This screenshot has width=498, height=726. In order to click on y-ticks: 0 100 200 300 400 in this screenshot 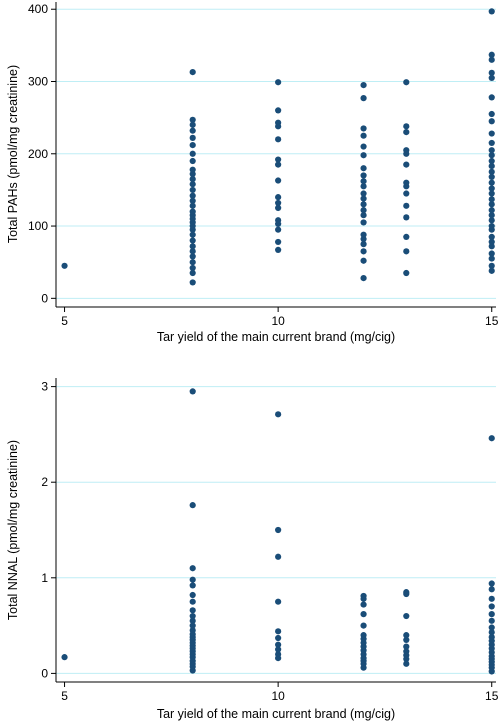, I will do `click(42, 153)`.